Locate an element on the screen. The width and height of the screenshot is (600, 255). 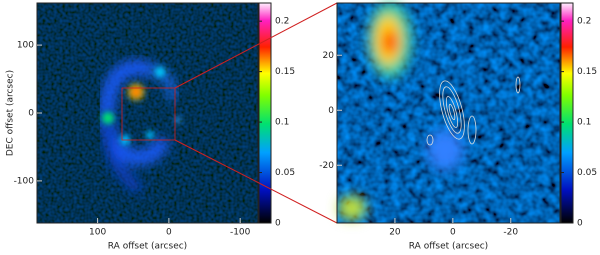
left-colorbar is located at coordinates (265, 113).